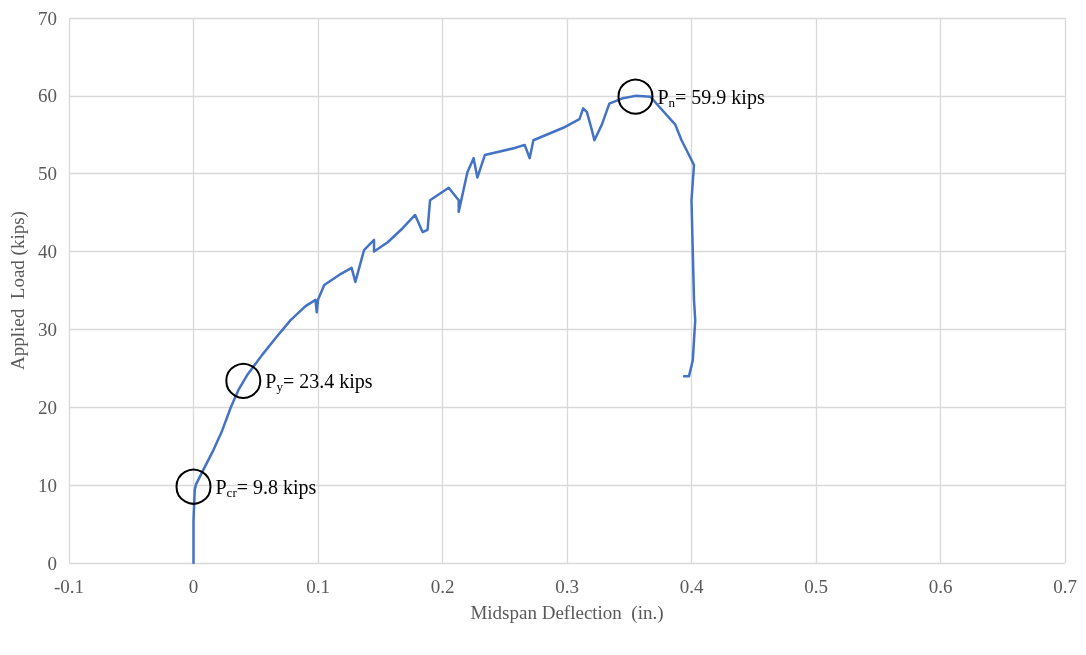 The image size is (1086, 655). I want to click on x-axis-title: Midspan Deflection (in.), so click(567, 613).